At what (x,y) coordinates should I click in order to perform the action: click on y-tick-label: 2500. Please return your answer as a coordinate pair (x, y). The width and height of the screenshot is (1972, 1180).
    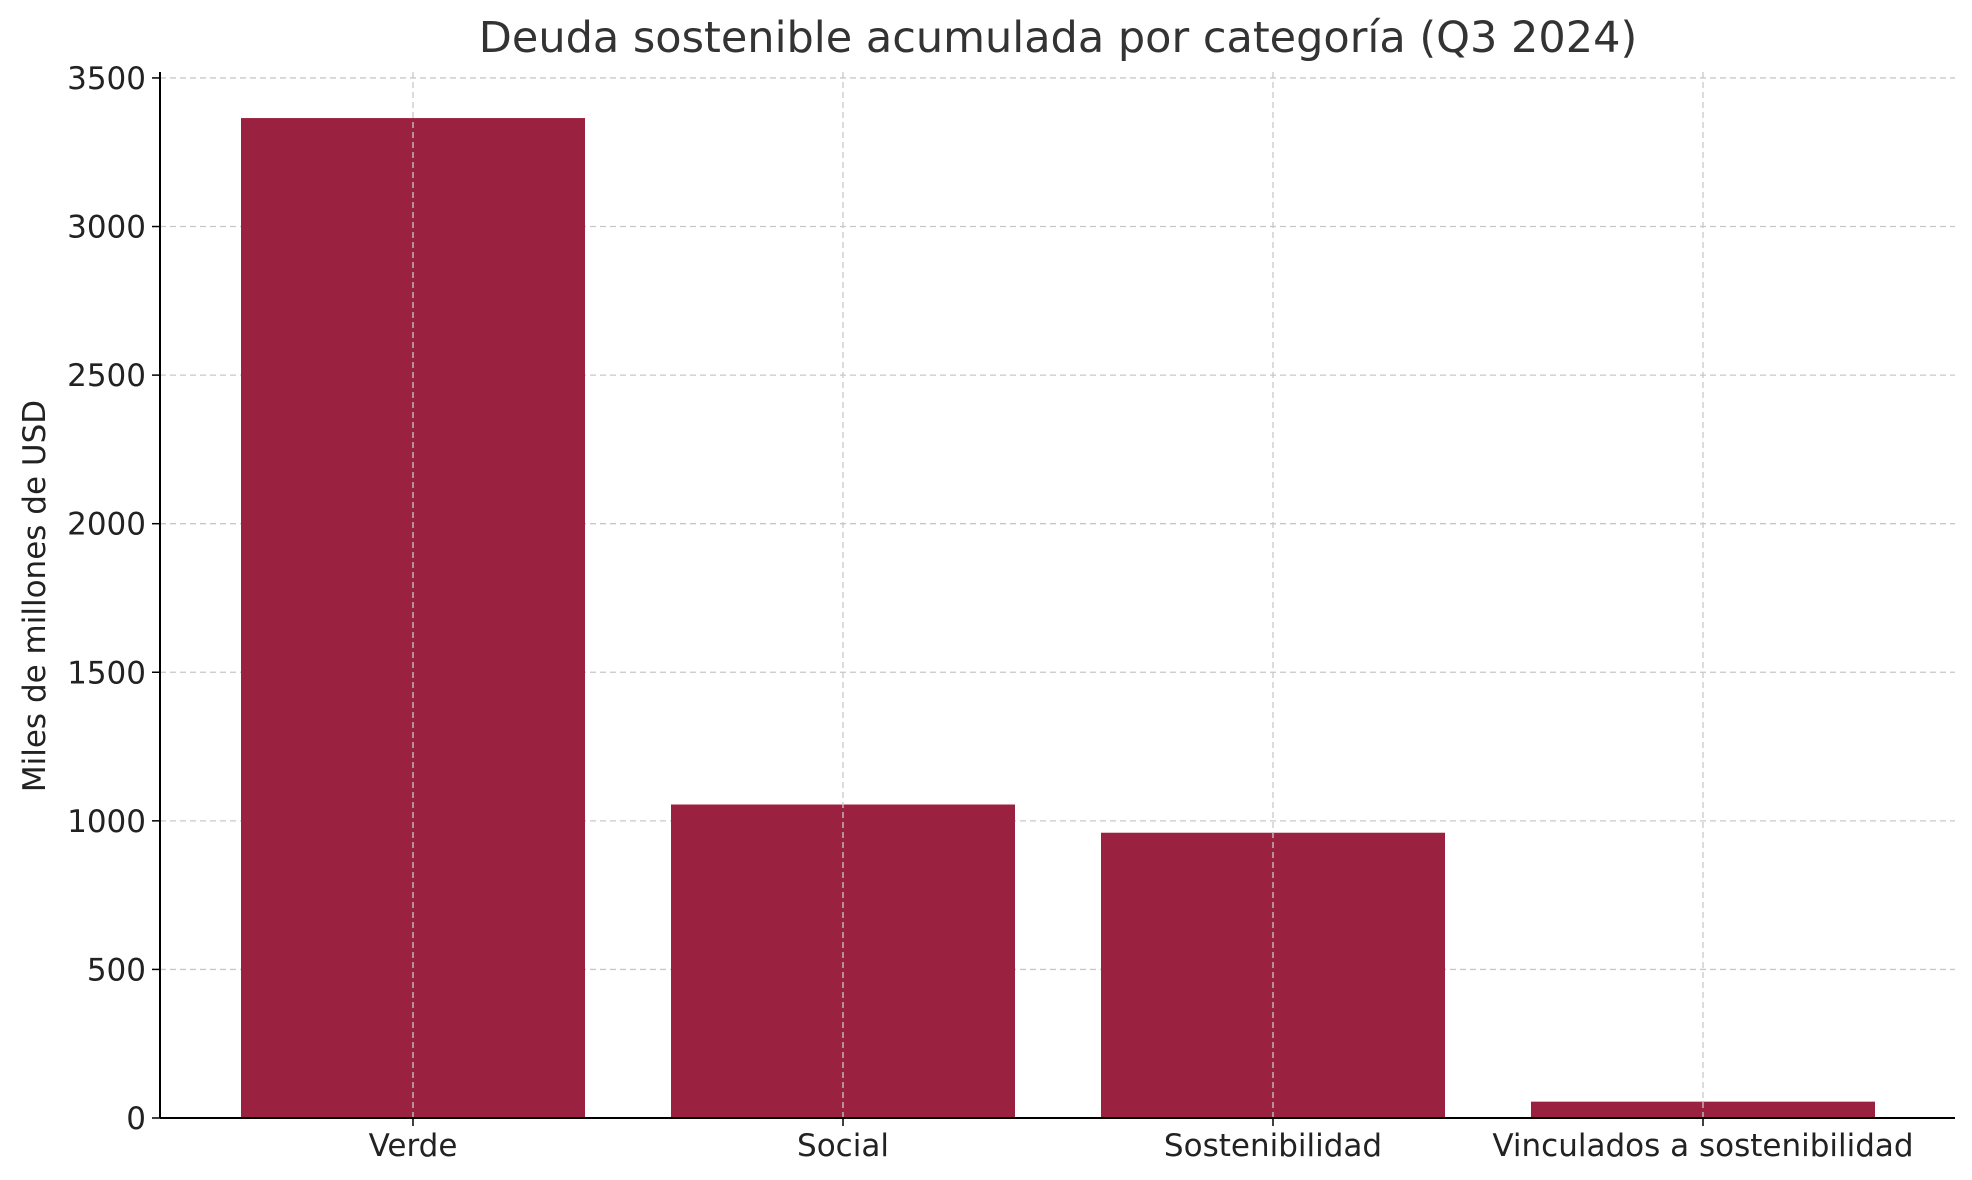
    Looking at the image, I should click on (106, 376).